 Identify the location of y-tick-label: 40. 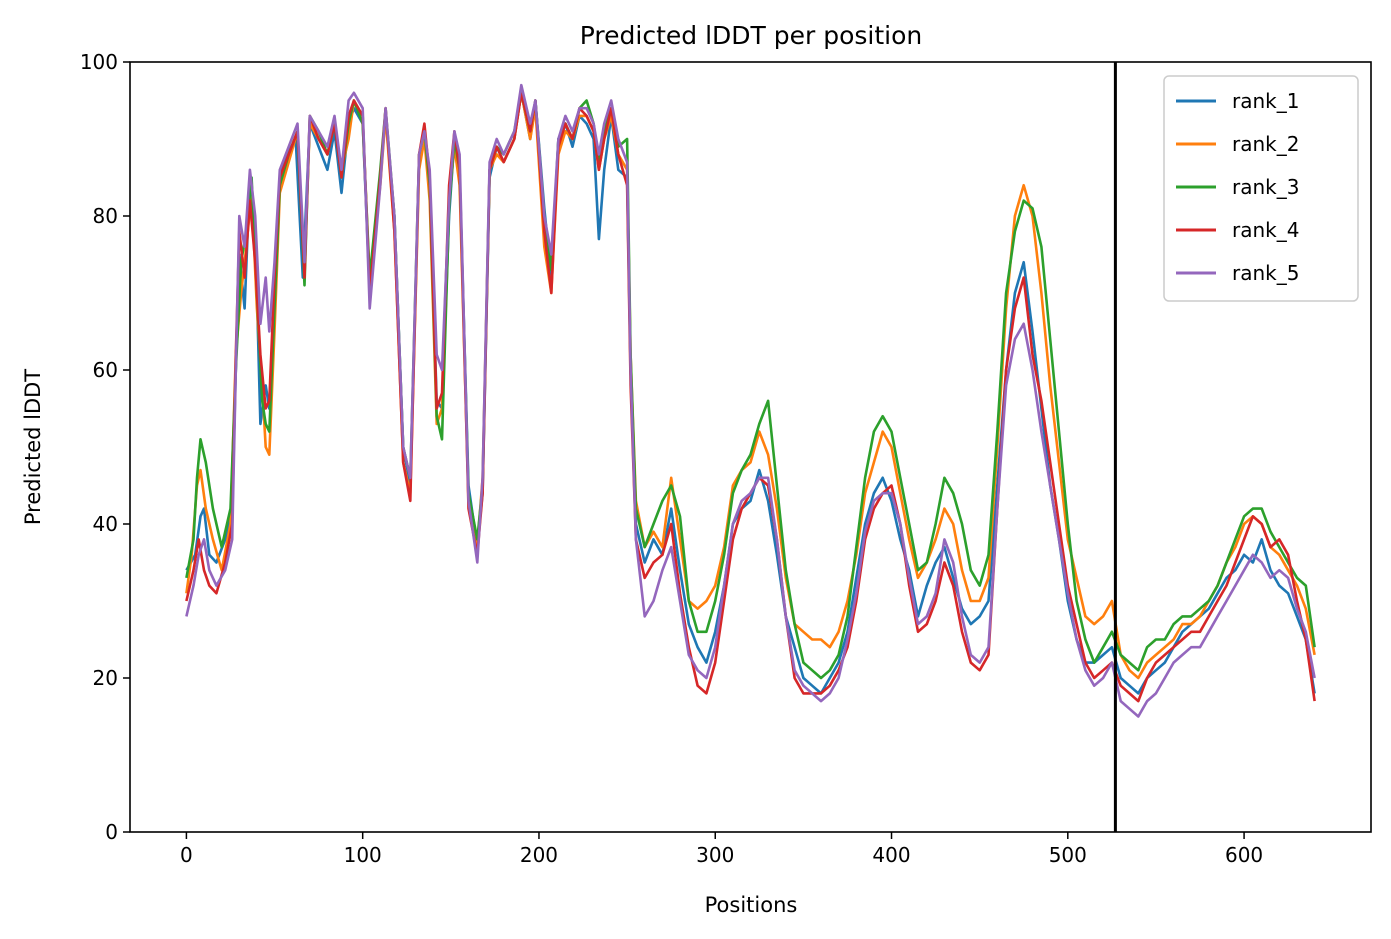
(105, 524).